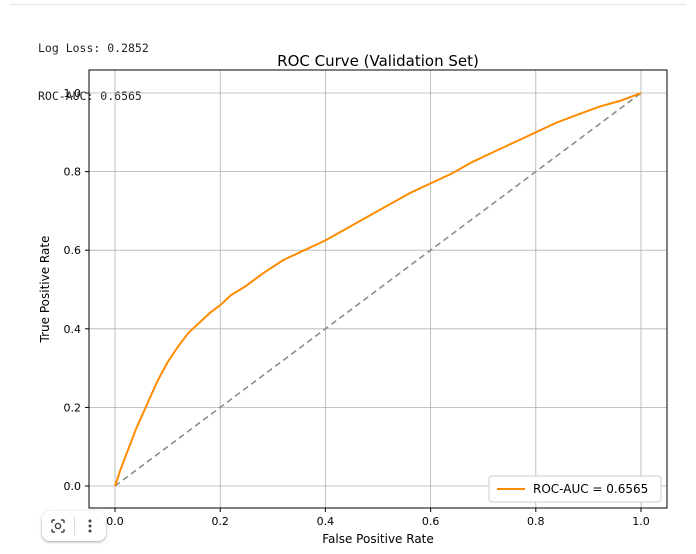 This screenshot has width=696, height=554. What do you see at coordinates (378, 539) in the screenshot?
I see `x-axis-label: False Positive Rate` at bounding box center [378, 539].